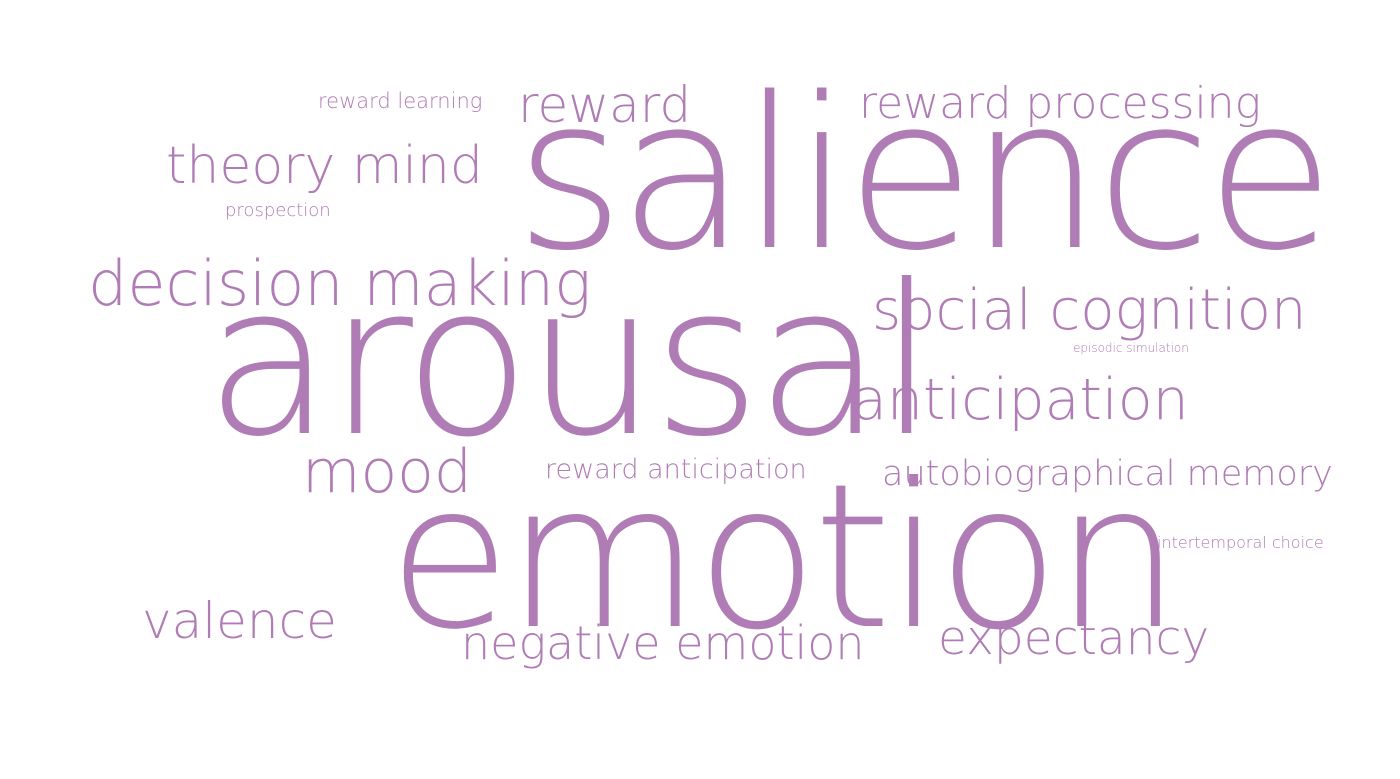 This screenshot has height=779, width=1400. I want to click on word-reward-anticipation: reward anticipation, so click(676, 469).